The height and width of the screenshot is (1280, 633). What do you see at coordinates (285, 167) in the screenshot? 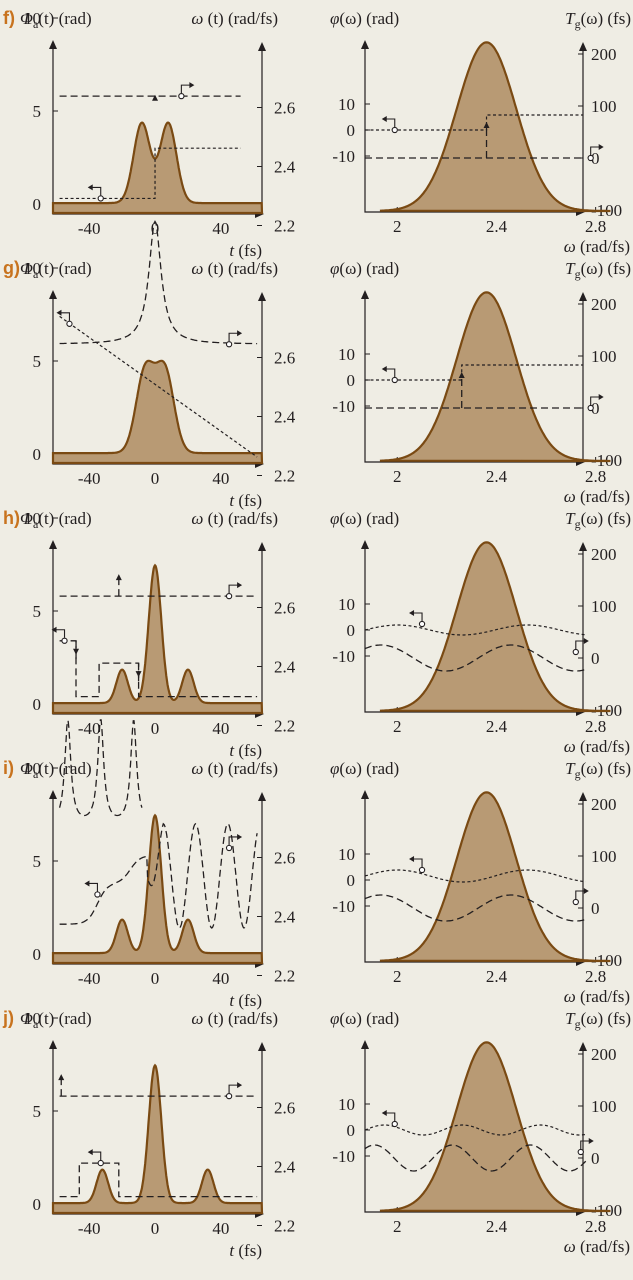
I see `y2-tick-label: 2.4` at bounding box center [285, 167].